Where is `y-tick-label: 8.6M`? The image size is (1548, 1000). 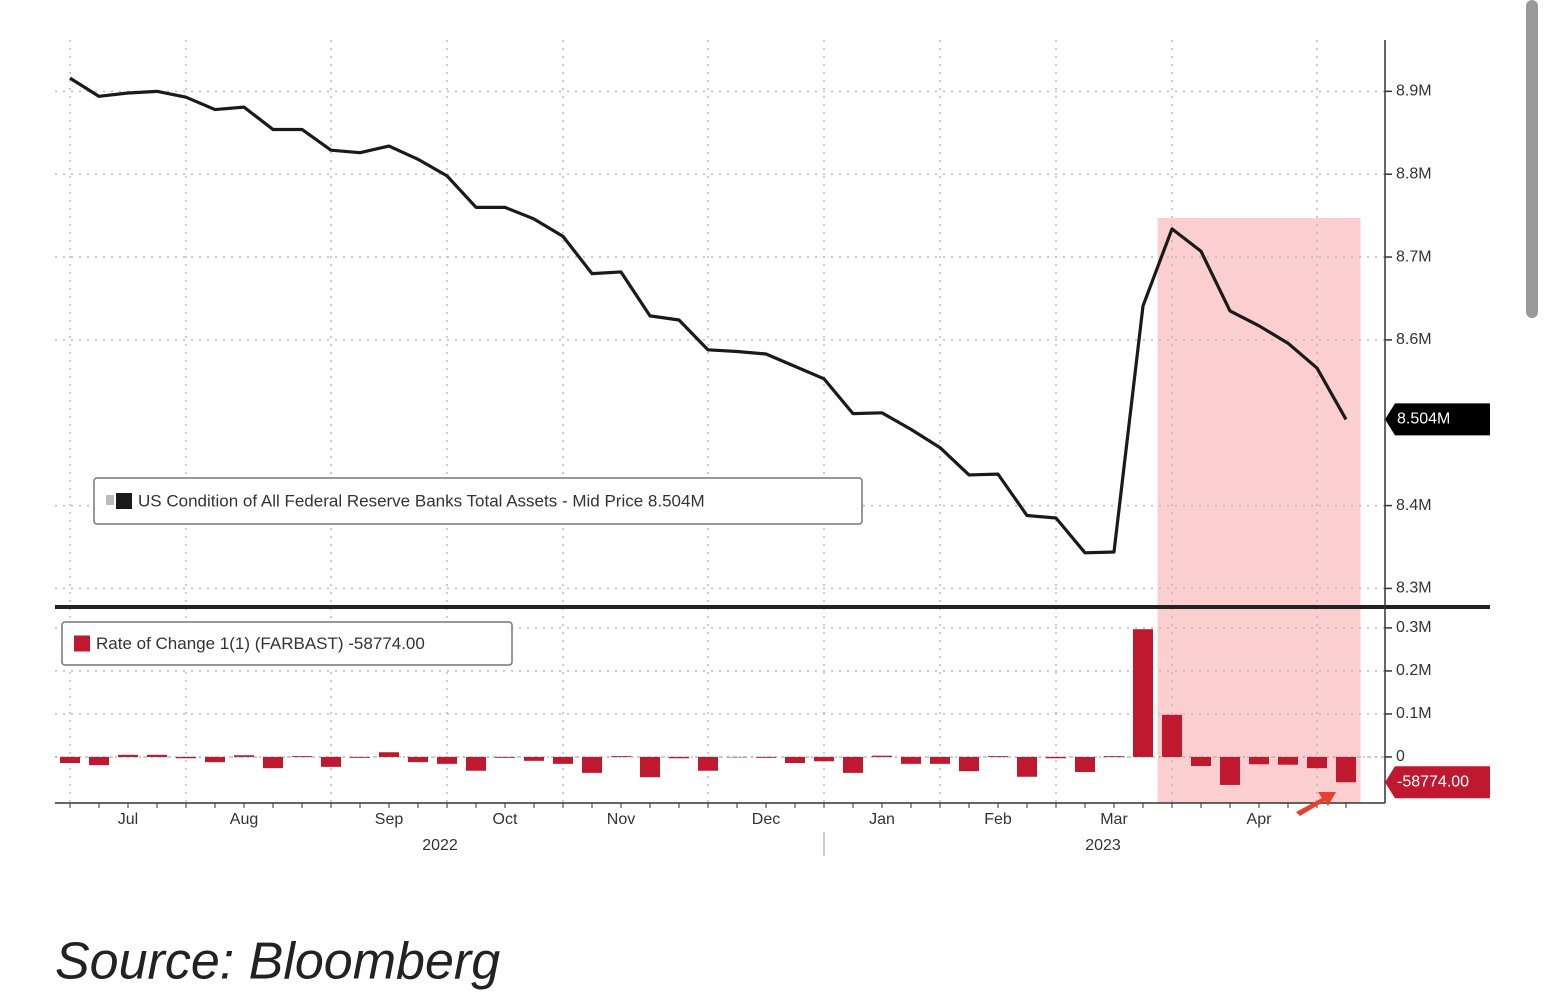
y-tick-label: 8.6M is located at coordinates (1414, 339).